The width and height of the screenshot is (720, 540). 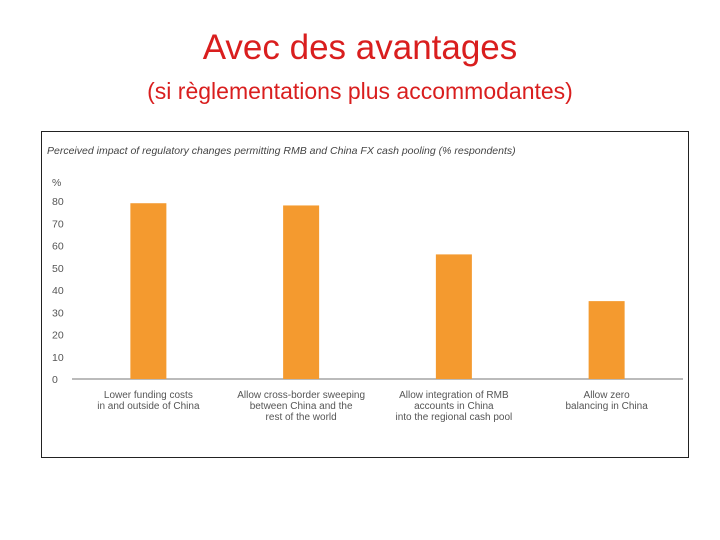 What do you see at coordinates (58, 224) in the screenshot?
I see `y-tick-label: 70` at bounding box center [58, 224].